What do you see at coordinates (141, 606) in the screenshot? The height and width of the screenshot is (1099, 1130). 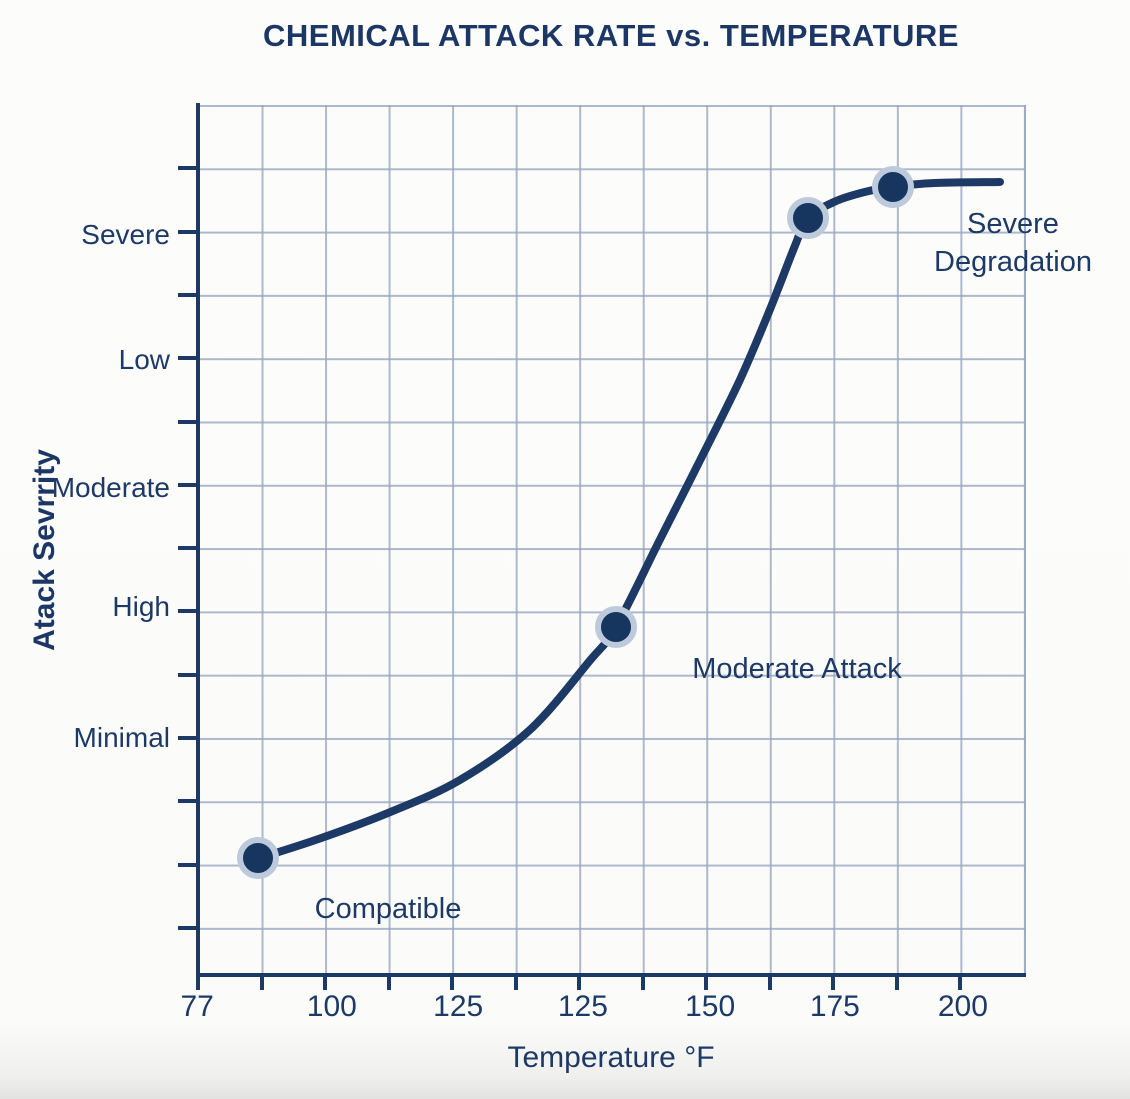 I see `y-tick-label: High` at bounding box center [141, 606].